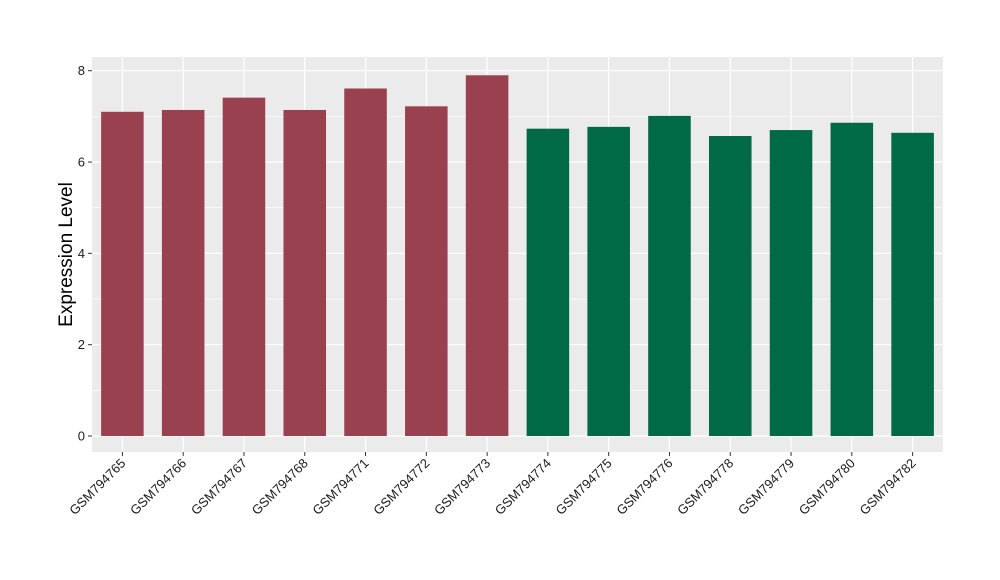  Describe the element at coordinates (705, 487) in the screenshot. I see `x-tick-label: GSM794778` at that location.